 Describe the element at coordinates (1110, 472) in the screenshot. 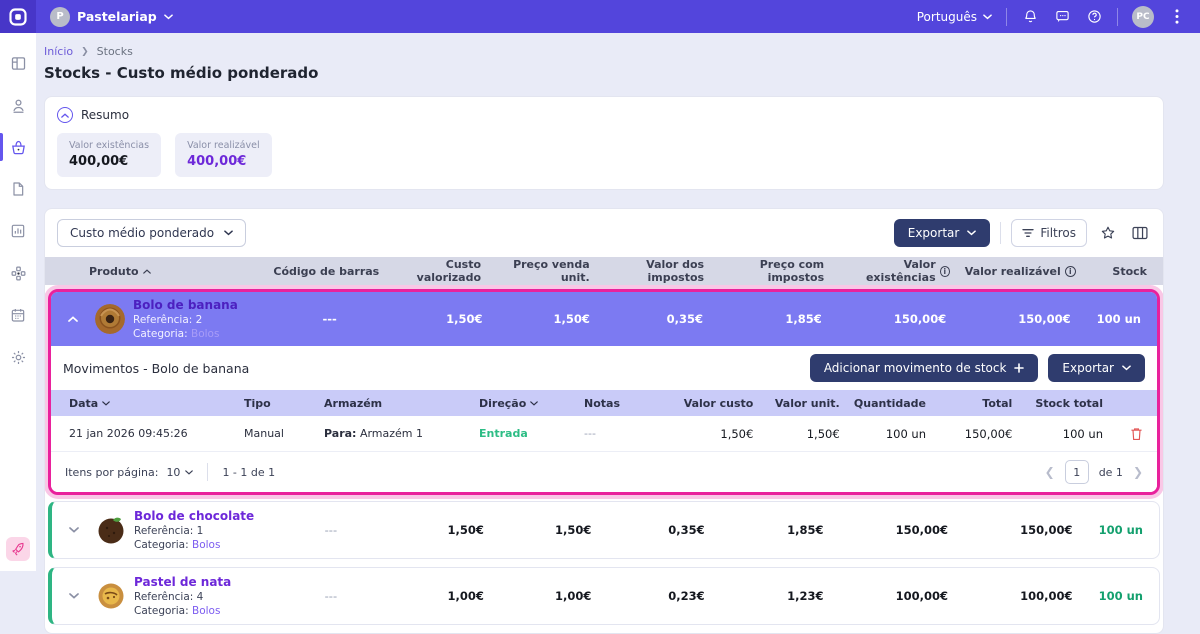

I see `total-pages-label: de 1` at that location.